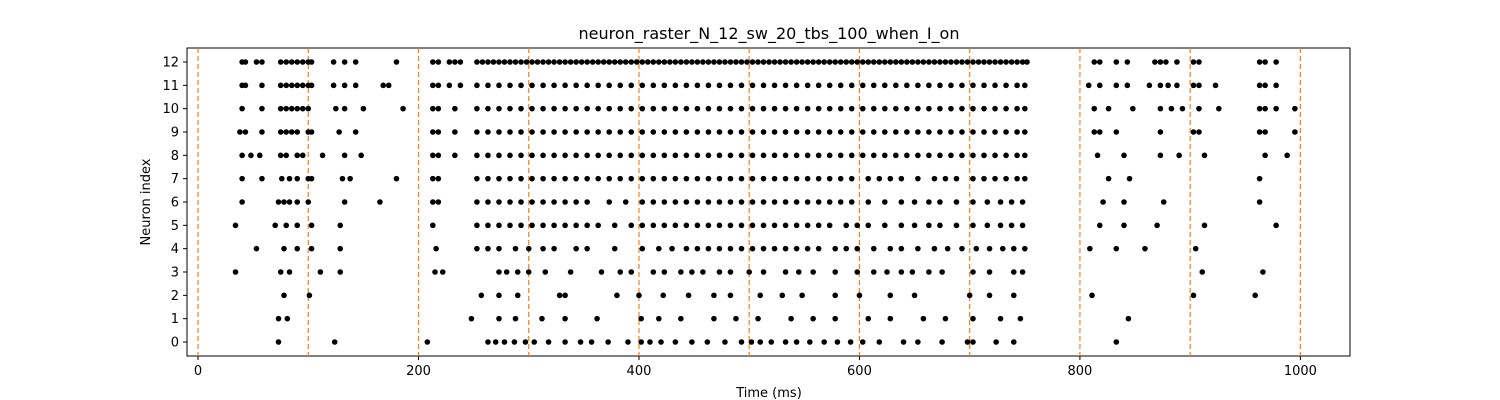  What do you see at coordinates (175, 156) in the screenshot?
I see `y-tick-label: 8` at bounding box center [175, 156].